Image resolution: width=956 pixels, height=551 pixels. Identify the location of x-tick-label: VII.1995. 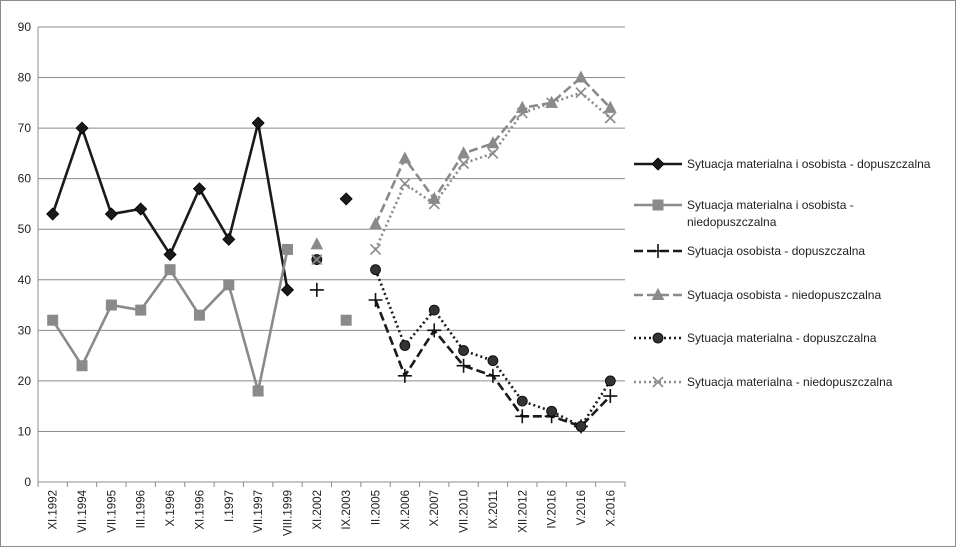
(112, 511).